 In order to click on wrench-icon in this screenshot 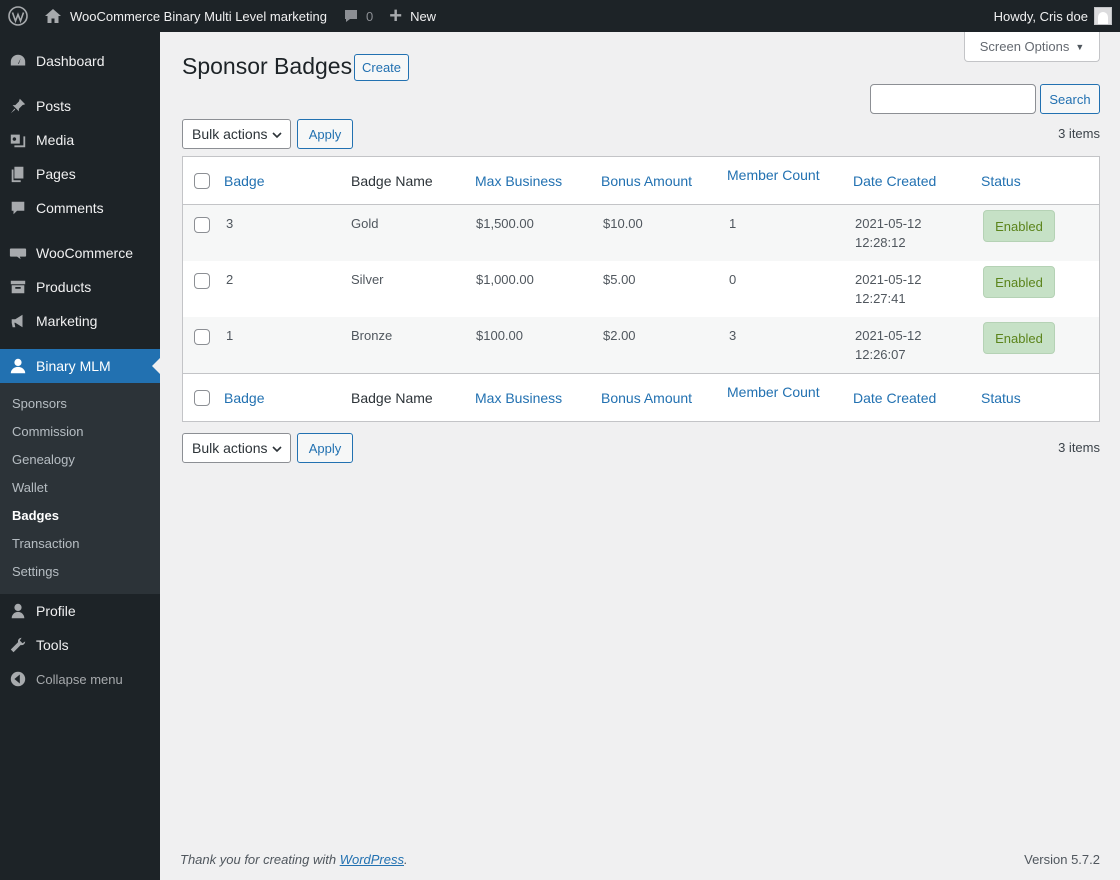, I will do `click(18, 645)`.